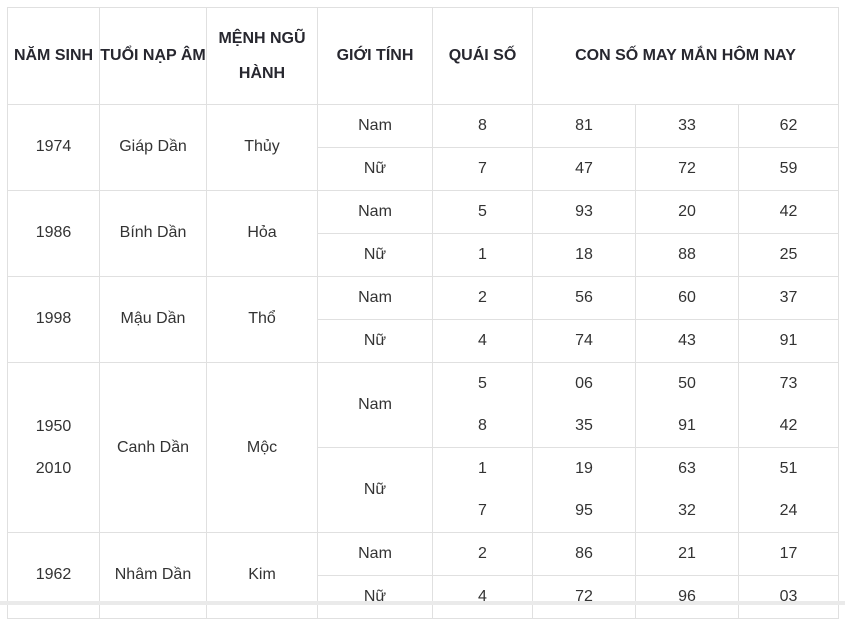  What do you see at coordinates (482, 255) in the screenshot?
I see `quai-so-cell: 1` at bounding box center [482, 255].